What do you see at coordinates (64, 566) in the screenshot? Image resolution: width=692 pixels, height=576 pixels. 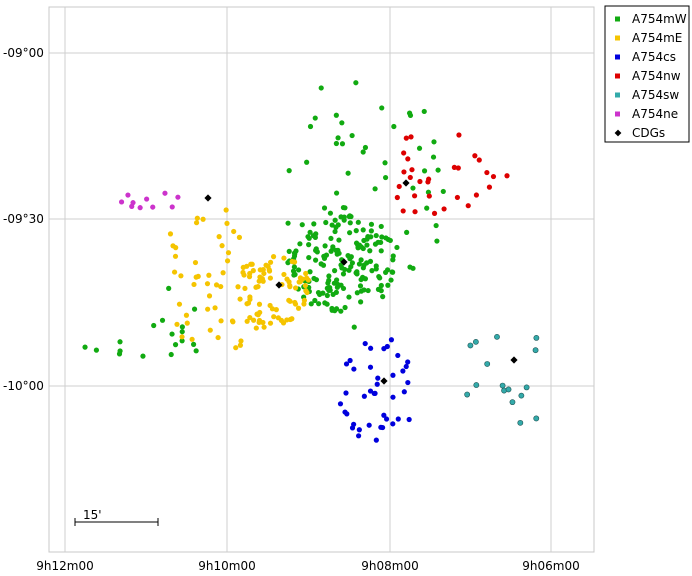 I see `x-tick-label: 9h12m00` at bounding box center [64, 566].